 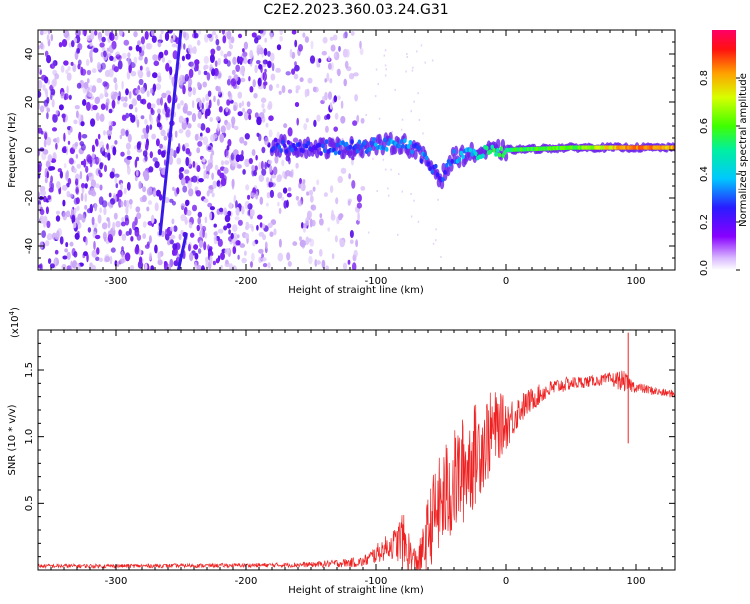 I want to click on snr-ylabel: SNR (10 * v/v), so click(x=12, y=439).